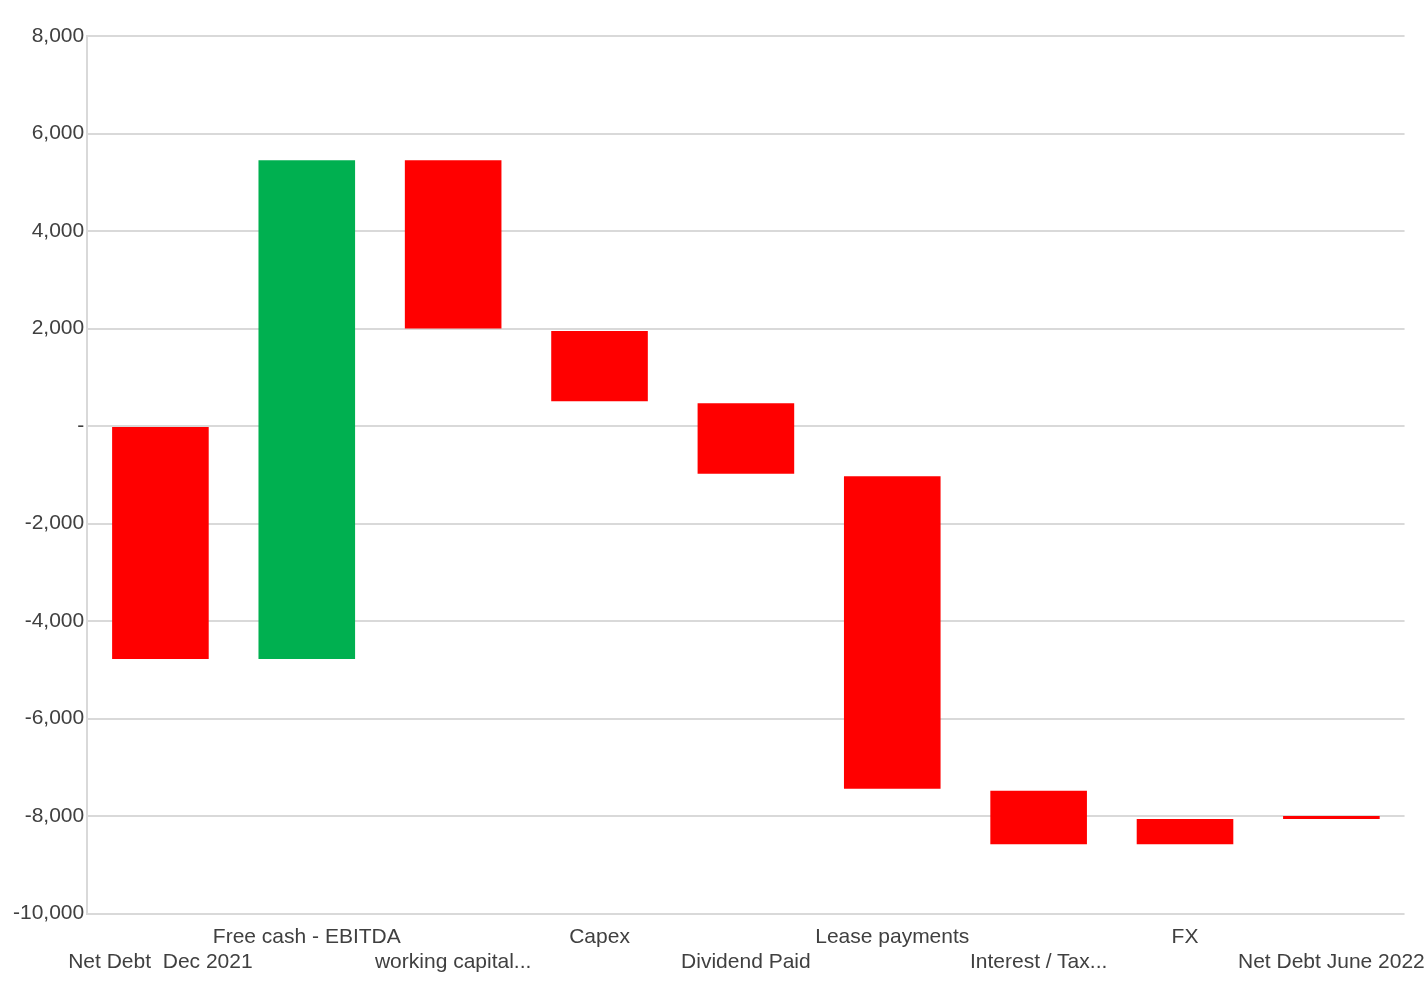  I want to click on x-tick-label: Net Debt Dec 2021, so click(160, 961).